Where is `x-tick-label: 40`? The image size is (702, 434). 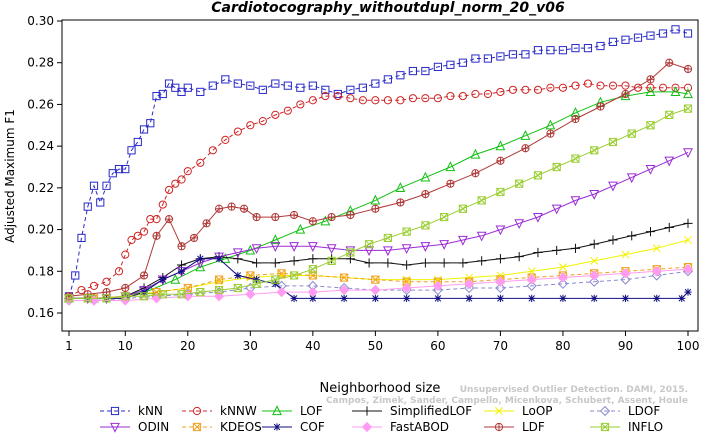 x-tick-label: 40 is located at coordinates (312, 346).